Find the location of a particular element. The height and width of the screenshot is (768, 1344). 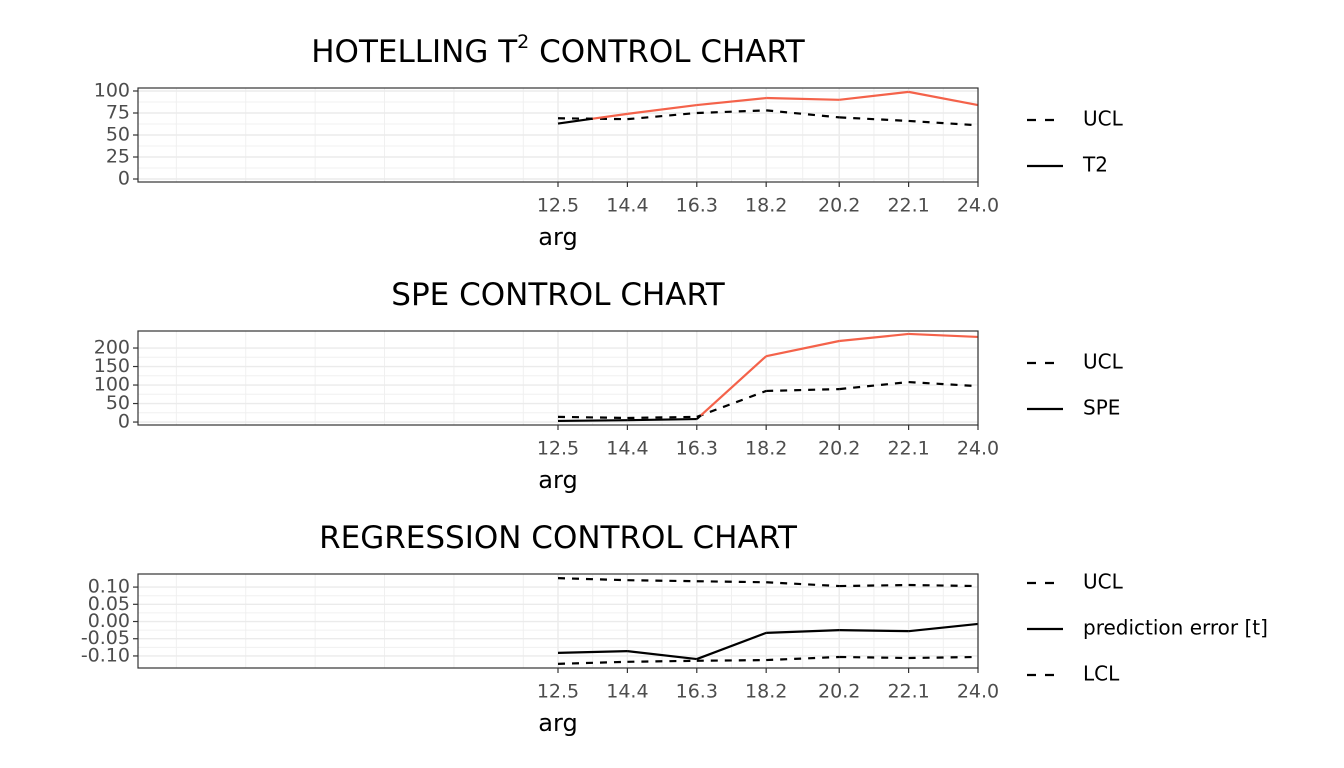

chart-title: SPE CONTROL CHART is located at coordinates (558, 295).